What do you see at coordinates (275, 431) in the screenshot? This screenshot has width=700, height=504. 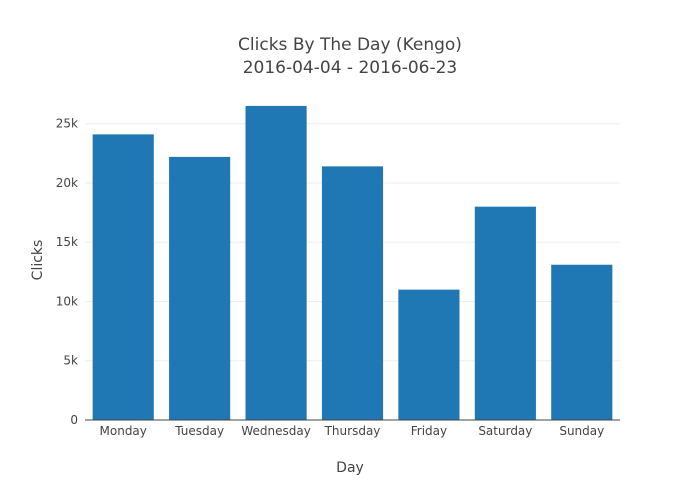 I see `x-tick-label: Wednesday` at bounding box center [275, 431].